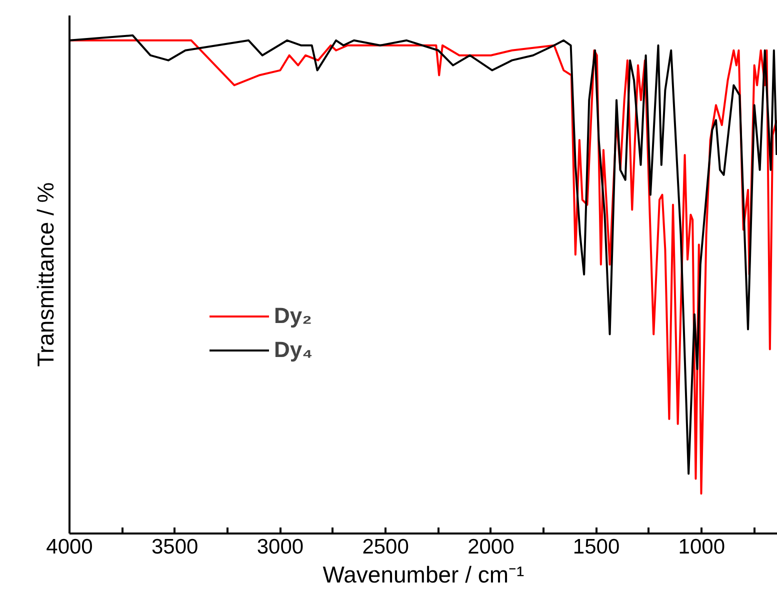  Describe the element at coordinates (702, 547) in the screenshot. I see `x-tick-label: 1000` at that location.